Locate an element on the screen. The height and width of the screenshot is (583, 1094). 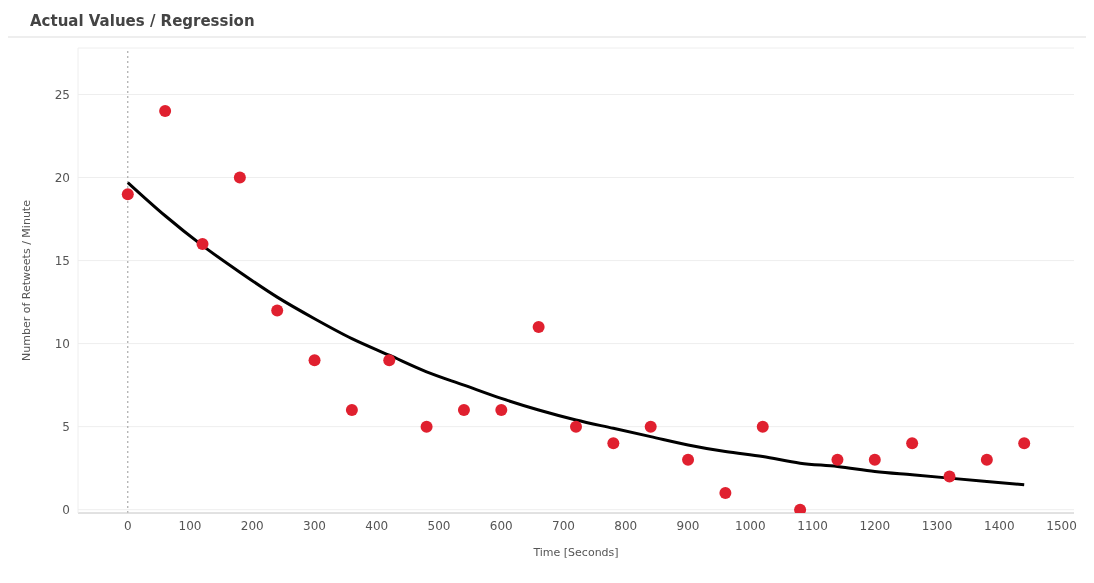
y-tick-label: 5 is located at coordinates (66, 426).